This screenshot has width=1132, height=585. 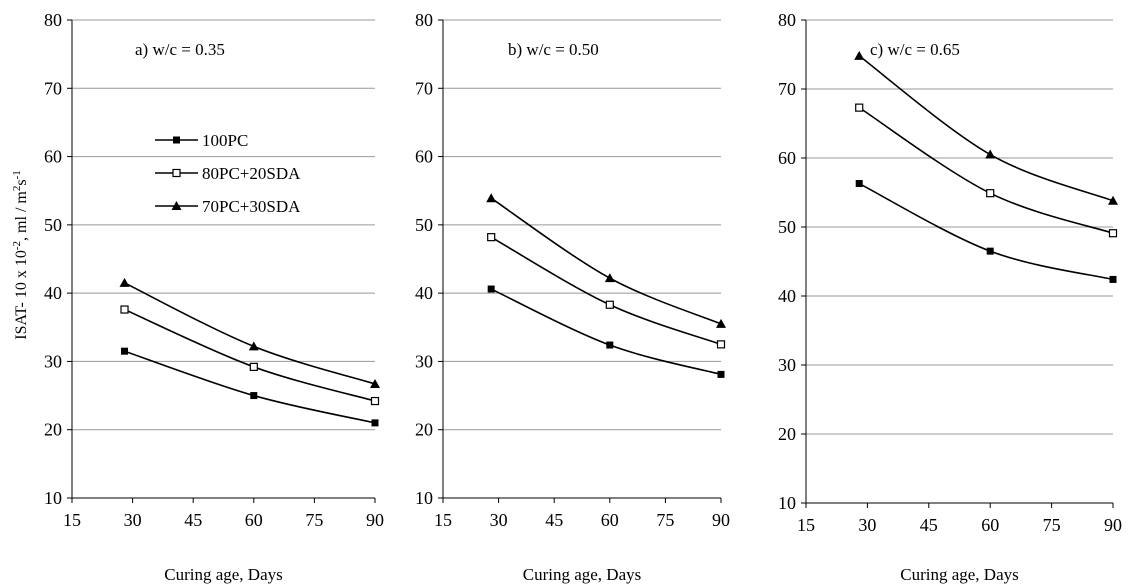 I want to click on panel-annotation: c) w/c = 0.65, so click(x=915, y=49).